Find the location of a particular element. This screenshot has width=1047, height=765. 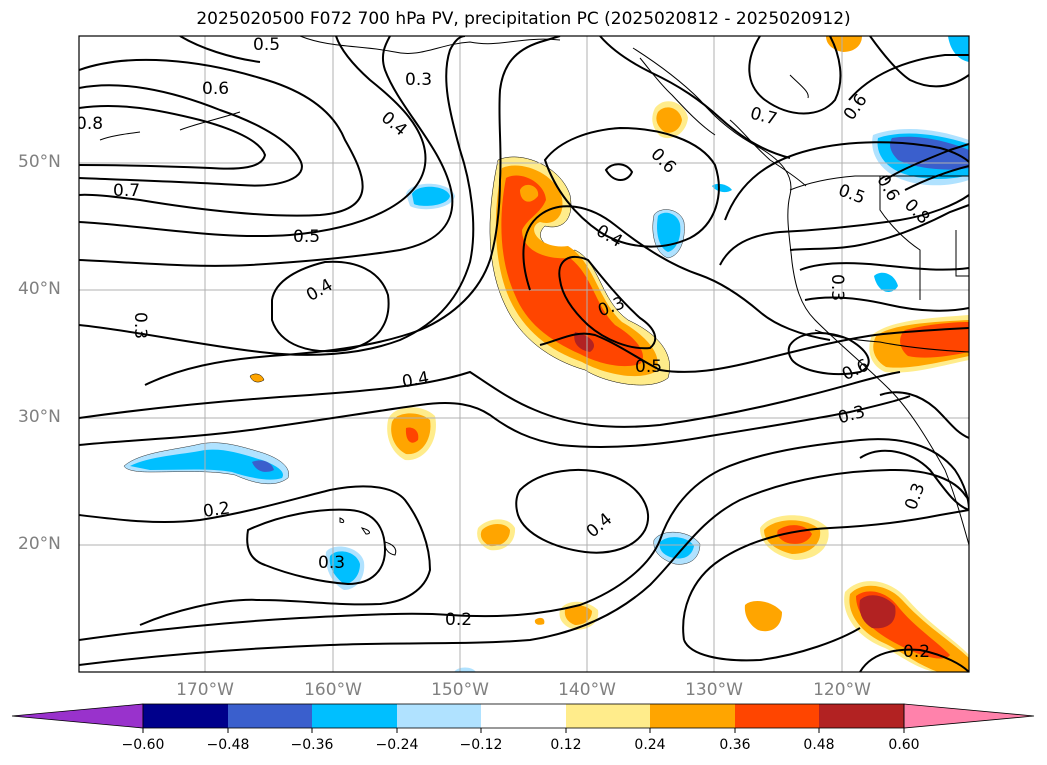

lat-label: 50°N is located at coordinates (39, 162).